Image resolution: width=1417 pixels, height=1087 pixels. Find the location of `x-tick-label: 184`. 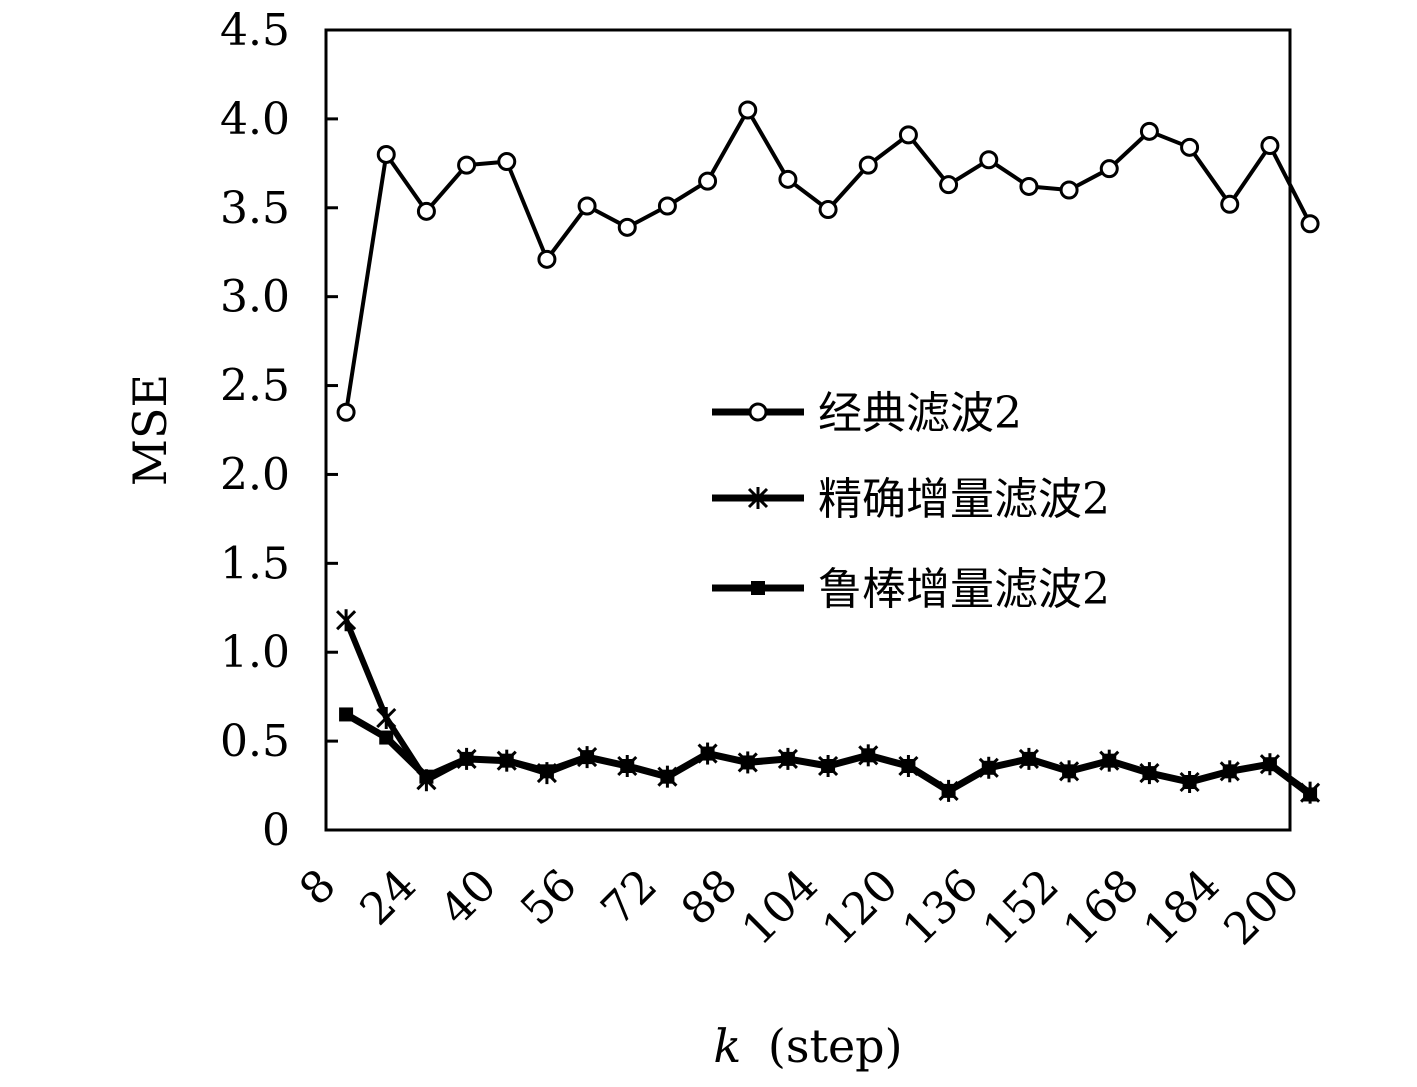

x-tick-label: 184 is located at coordinates (1181, 907).